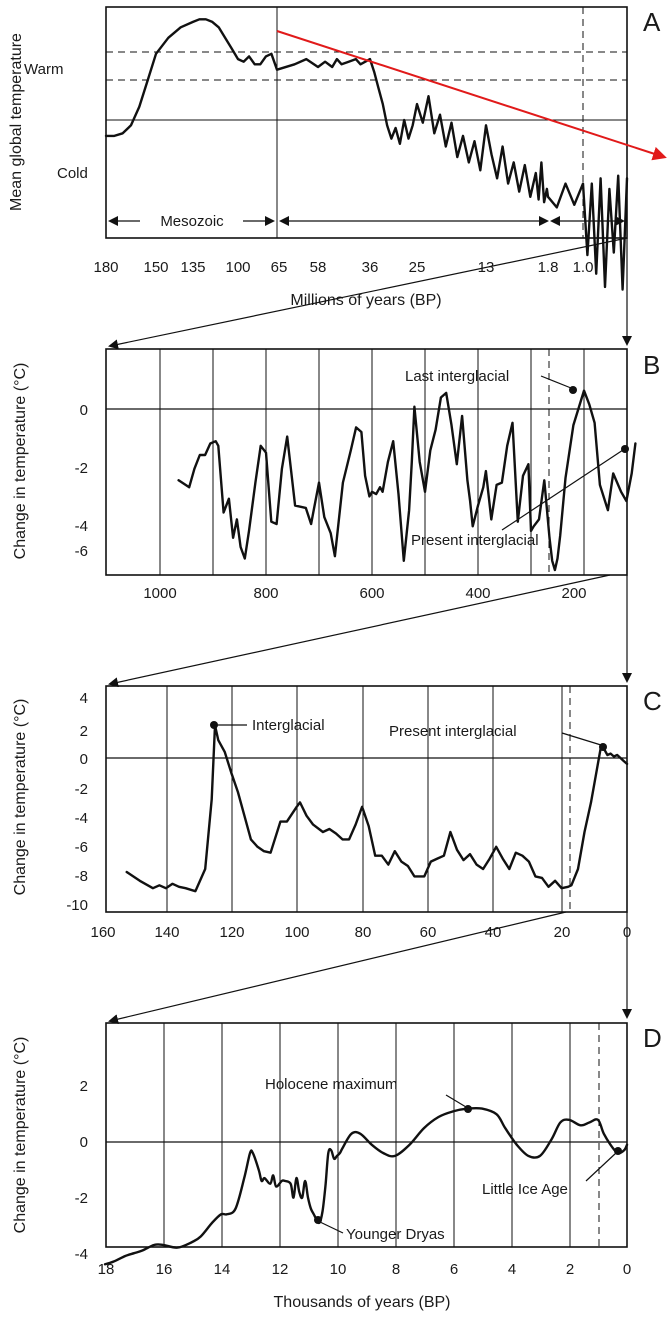 The height and width of the screenshot is (1317, 667). What do you see at coordinates (359, 631) in the screenshot?
I see `zoom-connector-b-c-left` at bounding box center [359, 631].